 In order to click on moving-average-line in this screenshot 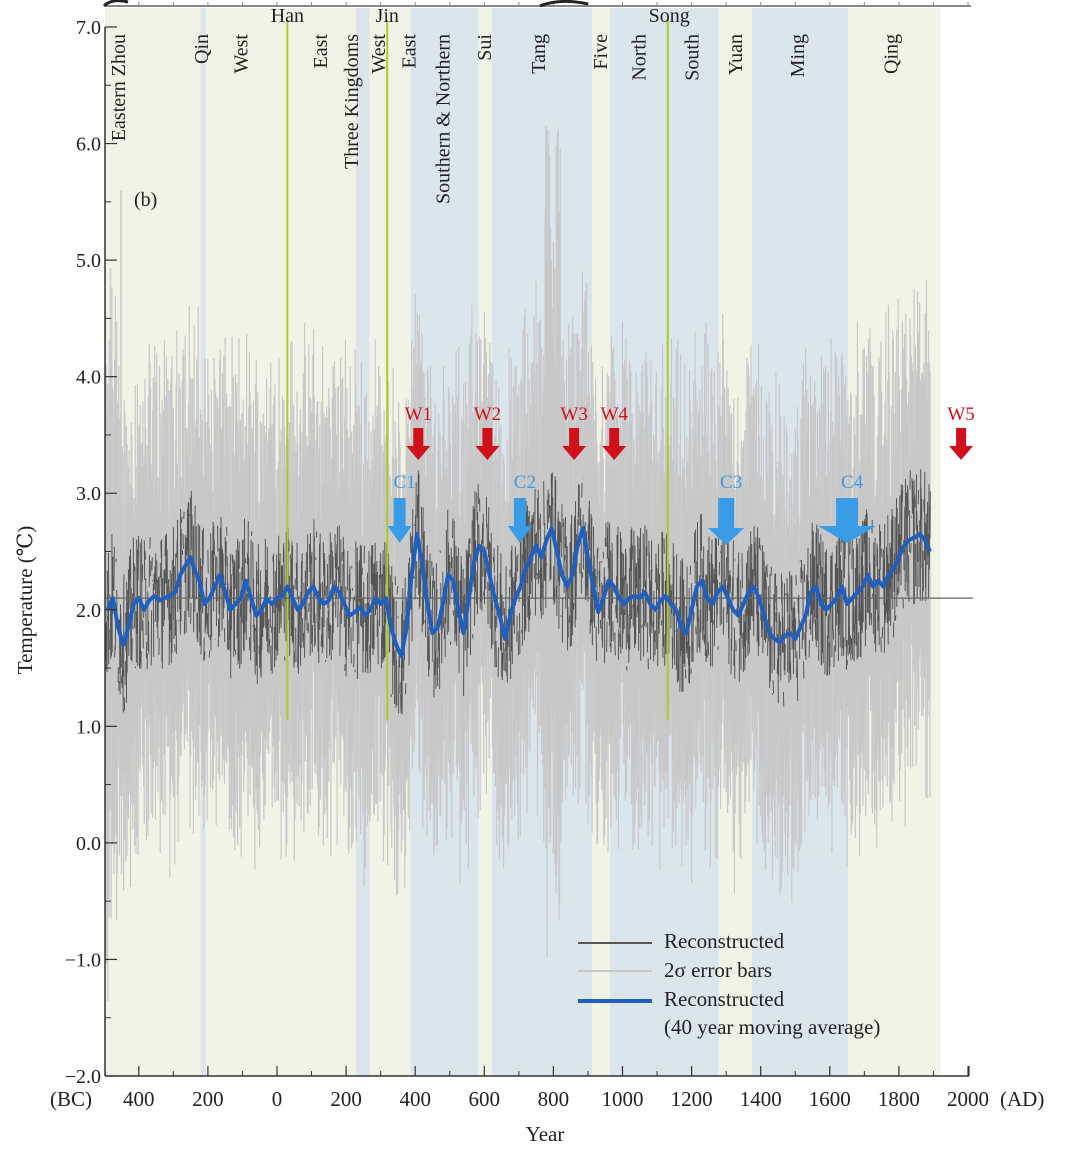, I will do `click(518, 592)`.